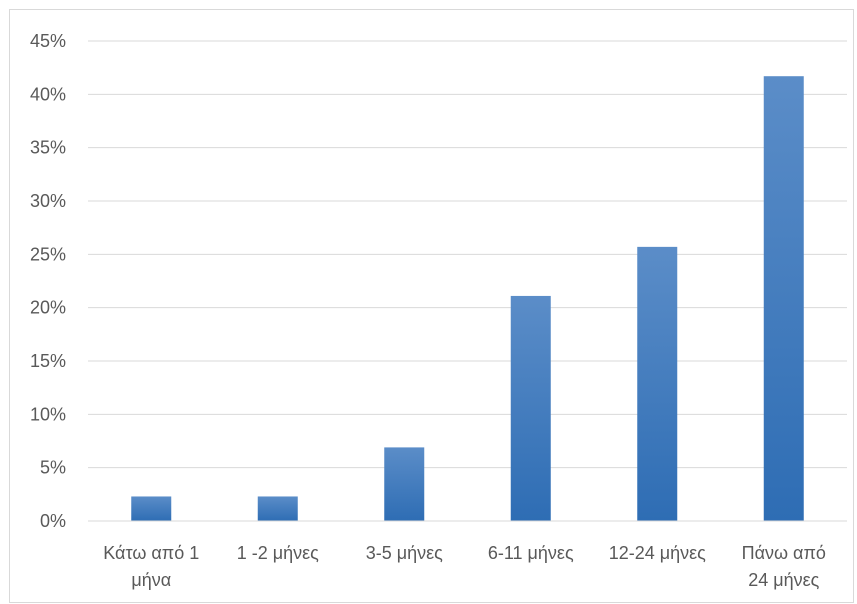  I want to click on y-tick-label: 45%, so click(48, 41).